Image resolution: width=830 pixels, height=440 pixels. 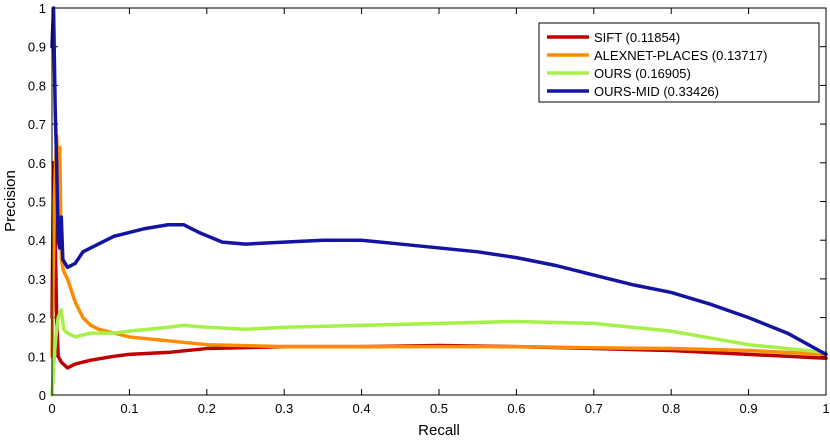 I want to click on y-tick-label: 0.4, so click(x=37, y=240).